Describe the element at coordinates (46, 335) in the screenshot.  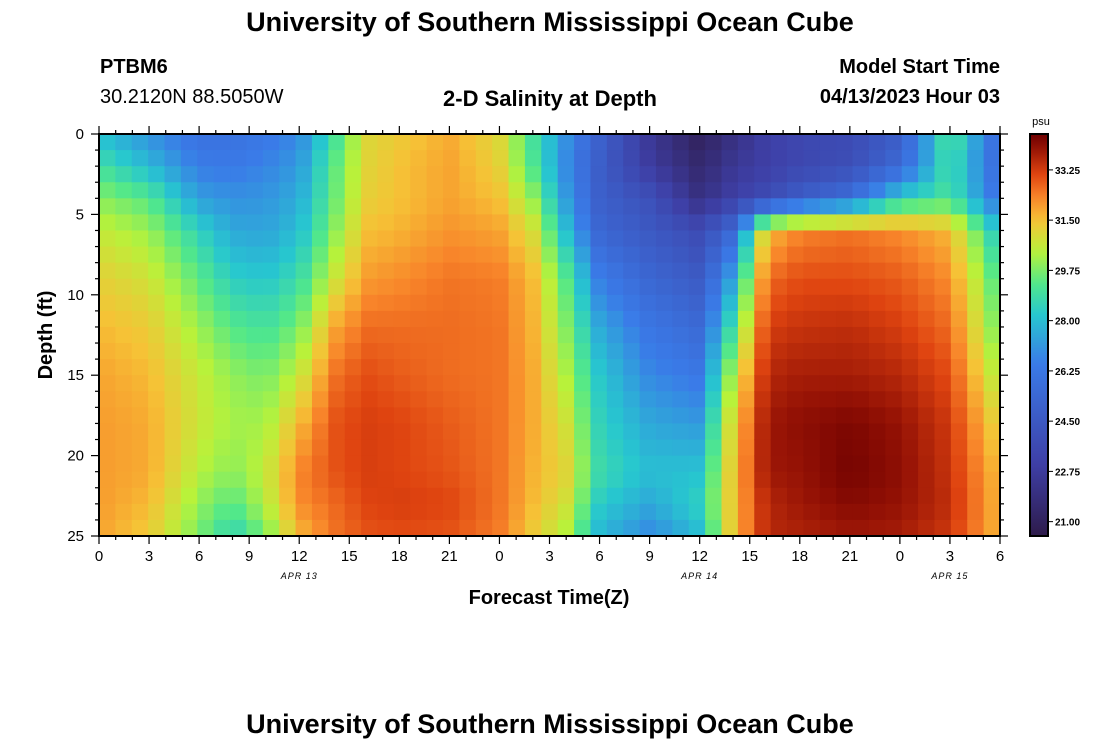
I see `y-axis-label: Depth (ft)` at that location.